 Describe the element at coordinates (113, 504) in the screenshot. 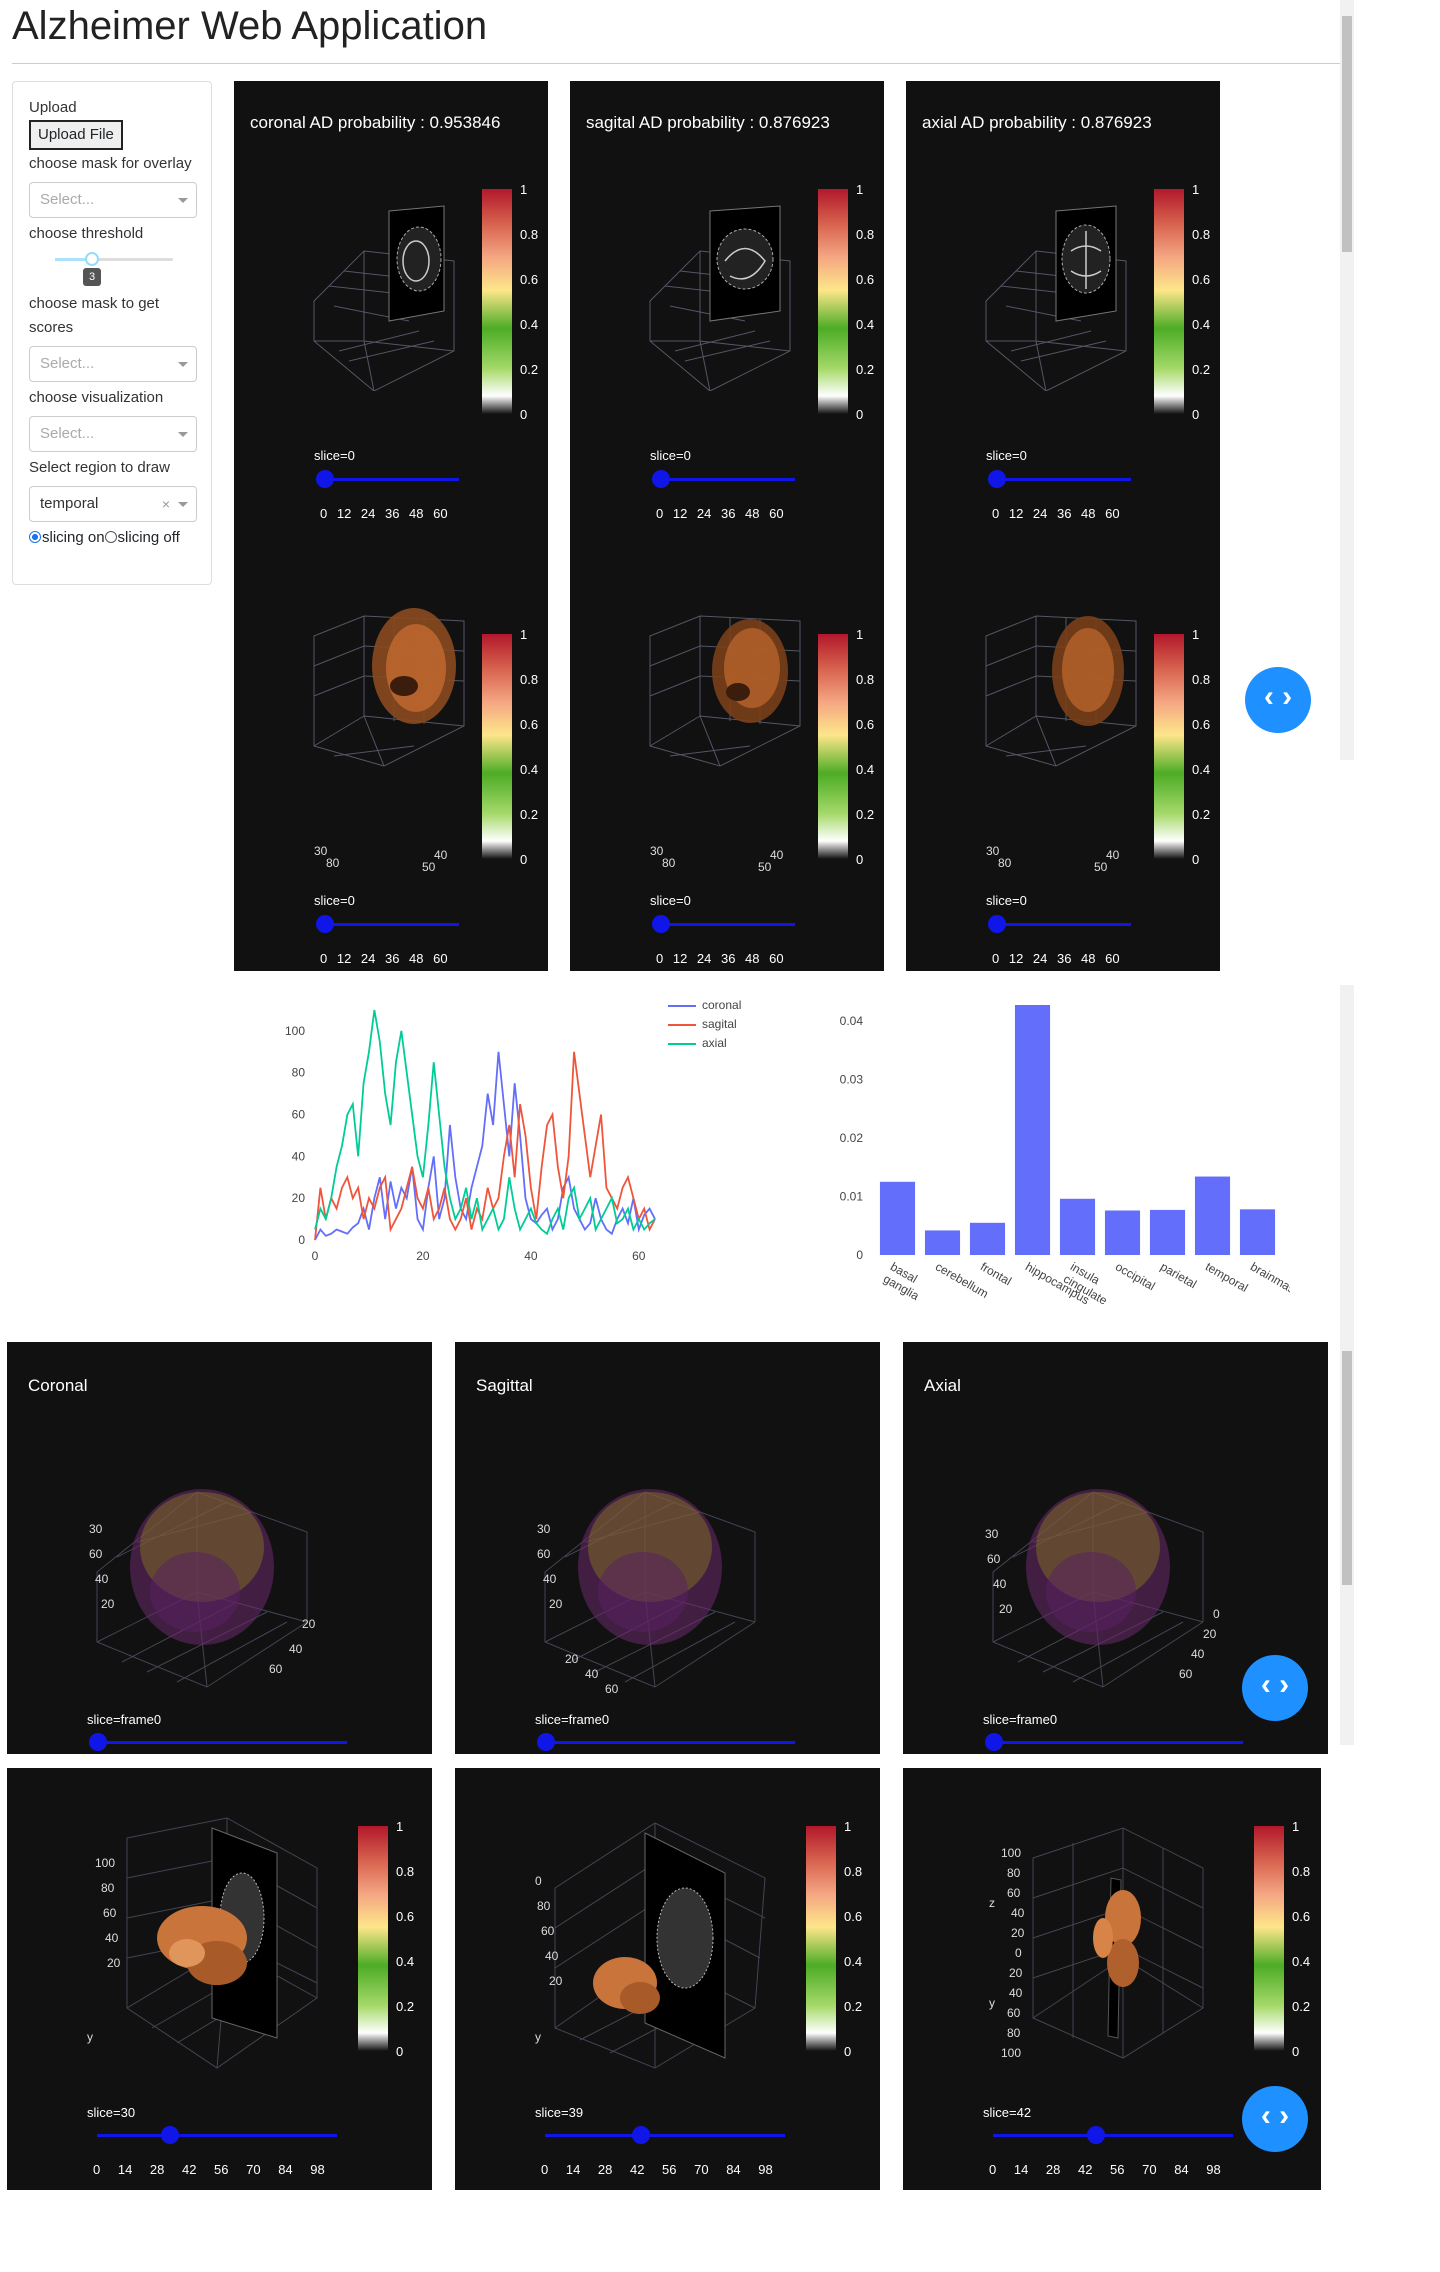

I see `region-dropdown: temporal ×` at that location.